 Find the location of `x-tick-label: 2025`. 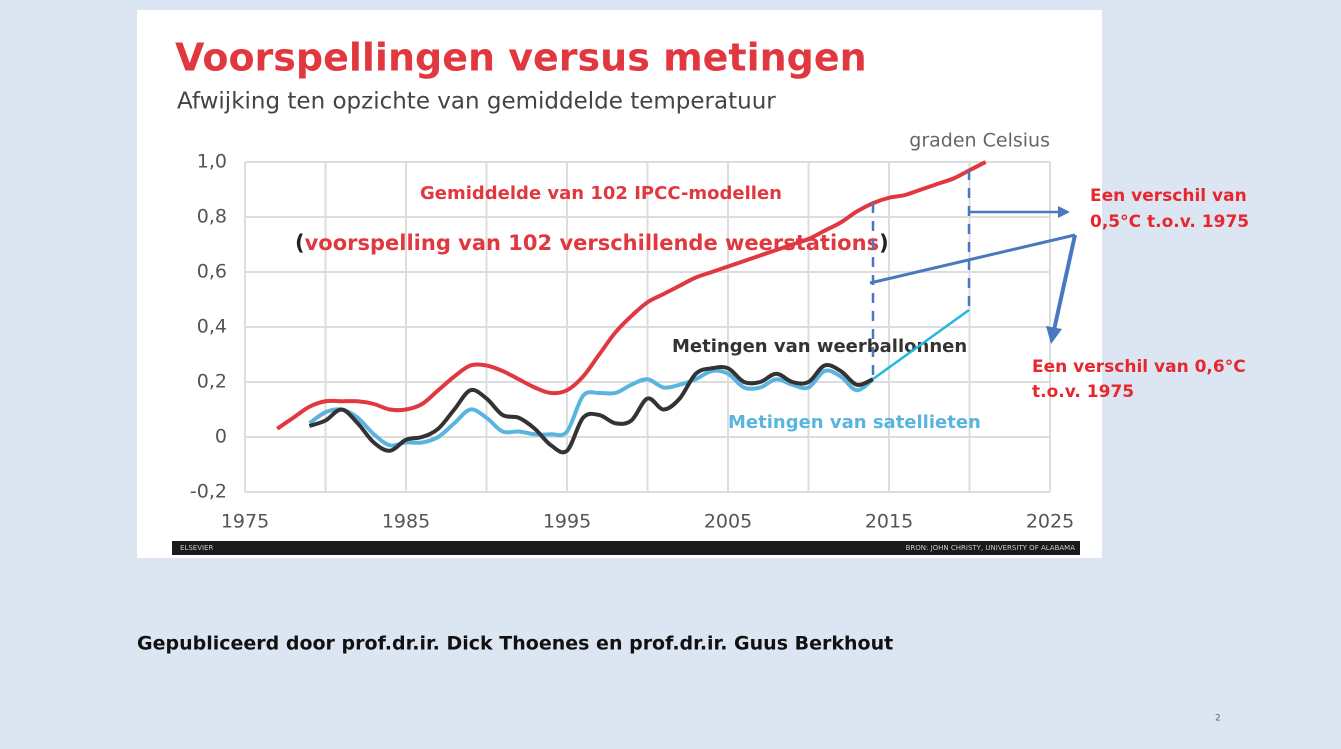

x-tick-label: 2025 is located at coordinates (1050, 522).